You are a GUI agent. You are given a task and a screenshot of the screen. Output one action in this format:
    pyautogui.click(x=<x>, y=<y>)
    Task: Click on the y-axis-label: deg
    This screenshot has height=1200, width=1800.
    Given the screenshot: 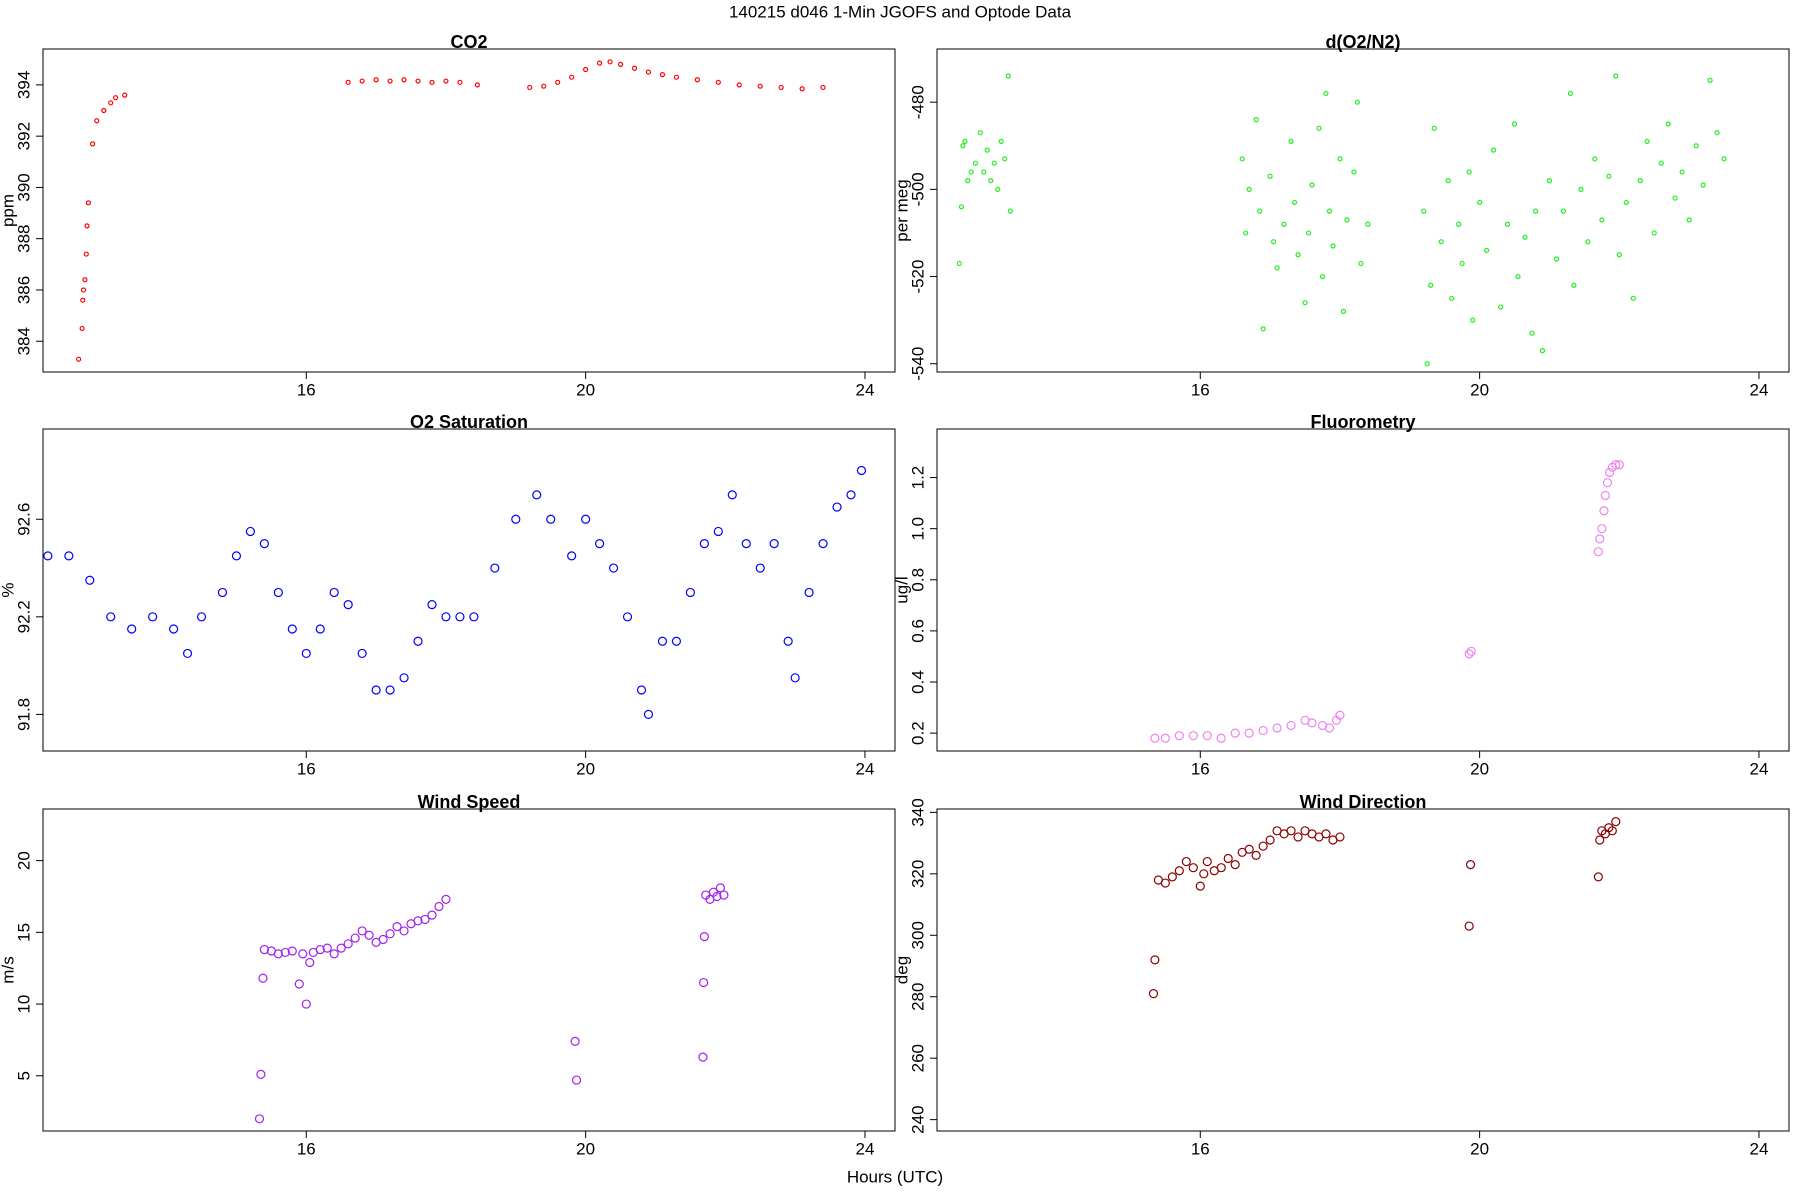 What is the action you would take?
    pyautogui.click(x=901, y=970)
    